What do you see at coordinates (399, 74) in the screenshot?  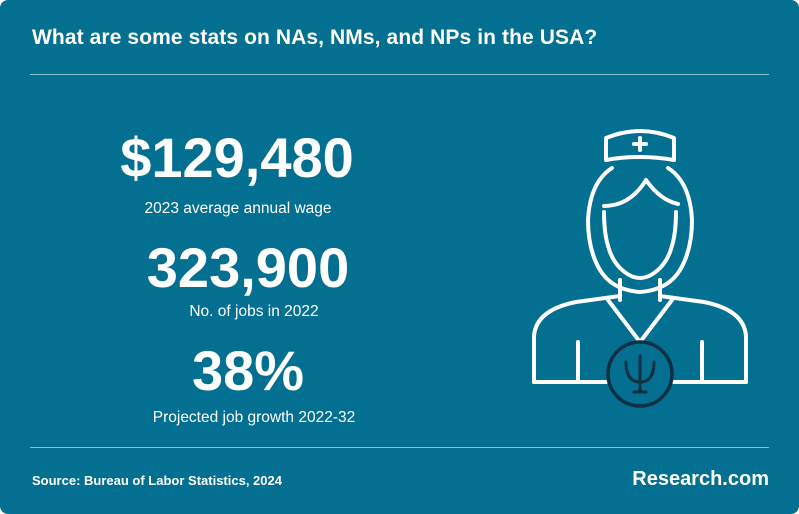 I see `top-divider` at bounding box center [399, 74].